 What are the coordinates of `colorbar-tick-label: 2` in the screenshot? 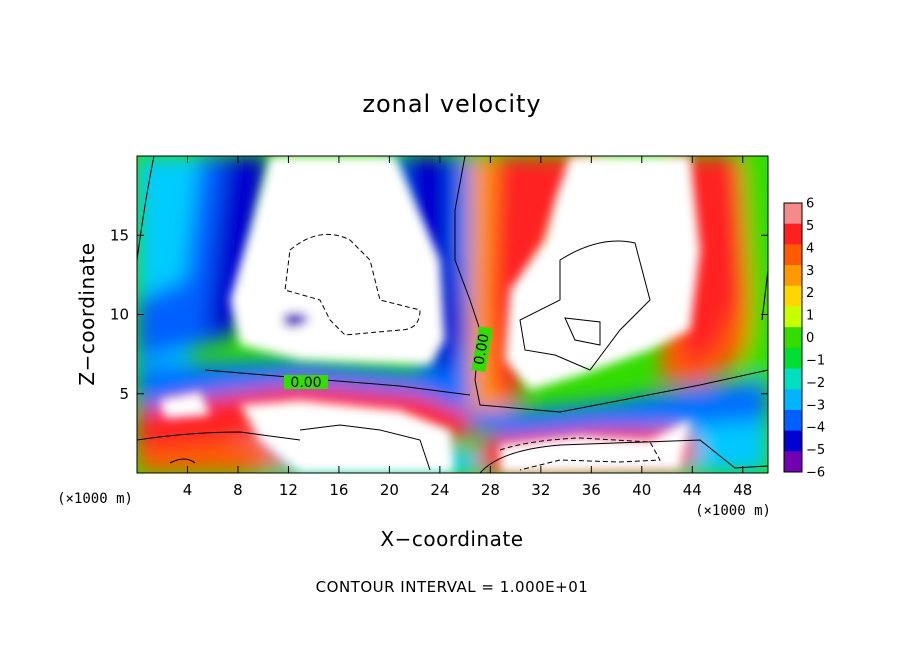 It's located at (810, 293).